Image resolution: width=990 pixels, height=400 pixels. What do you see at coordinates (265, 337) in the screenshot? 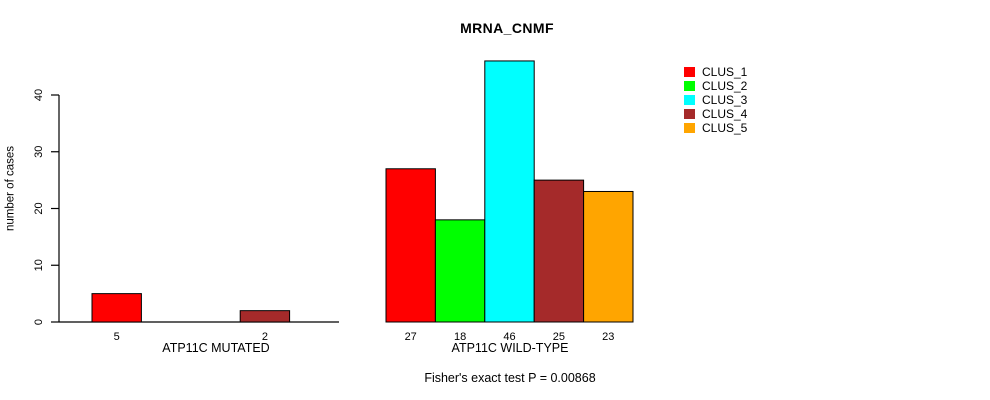
I see `bar-value-label: 2` at bounding box center [265, 337].